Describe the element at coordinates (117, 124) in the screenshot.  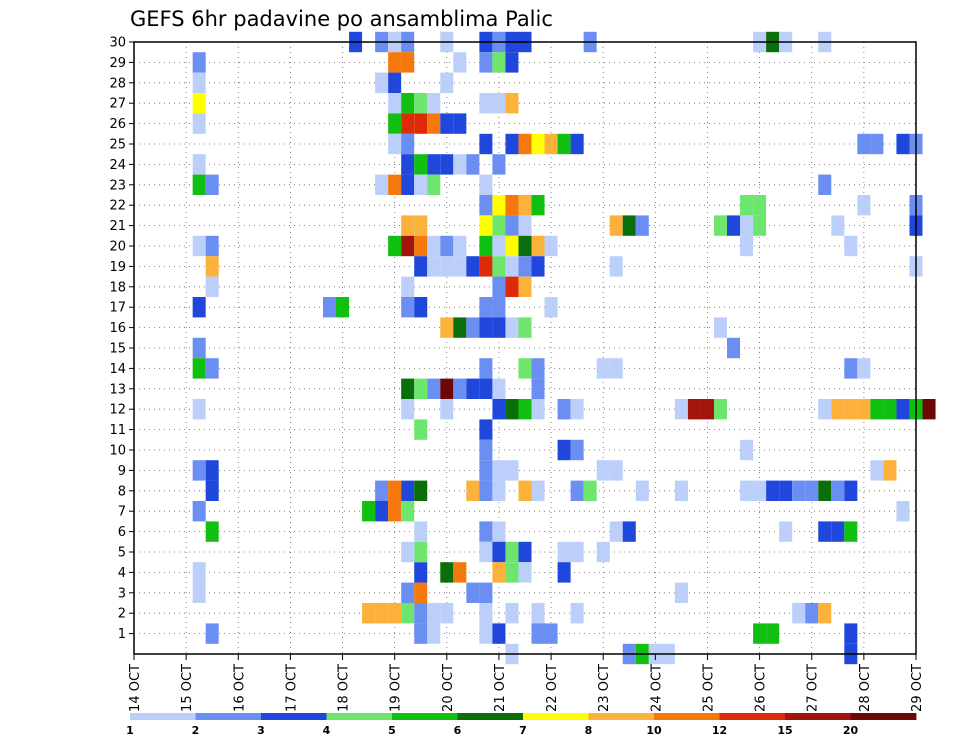
I see `y-tick-label: 26` at that location.